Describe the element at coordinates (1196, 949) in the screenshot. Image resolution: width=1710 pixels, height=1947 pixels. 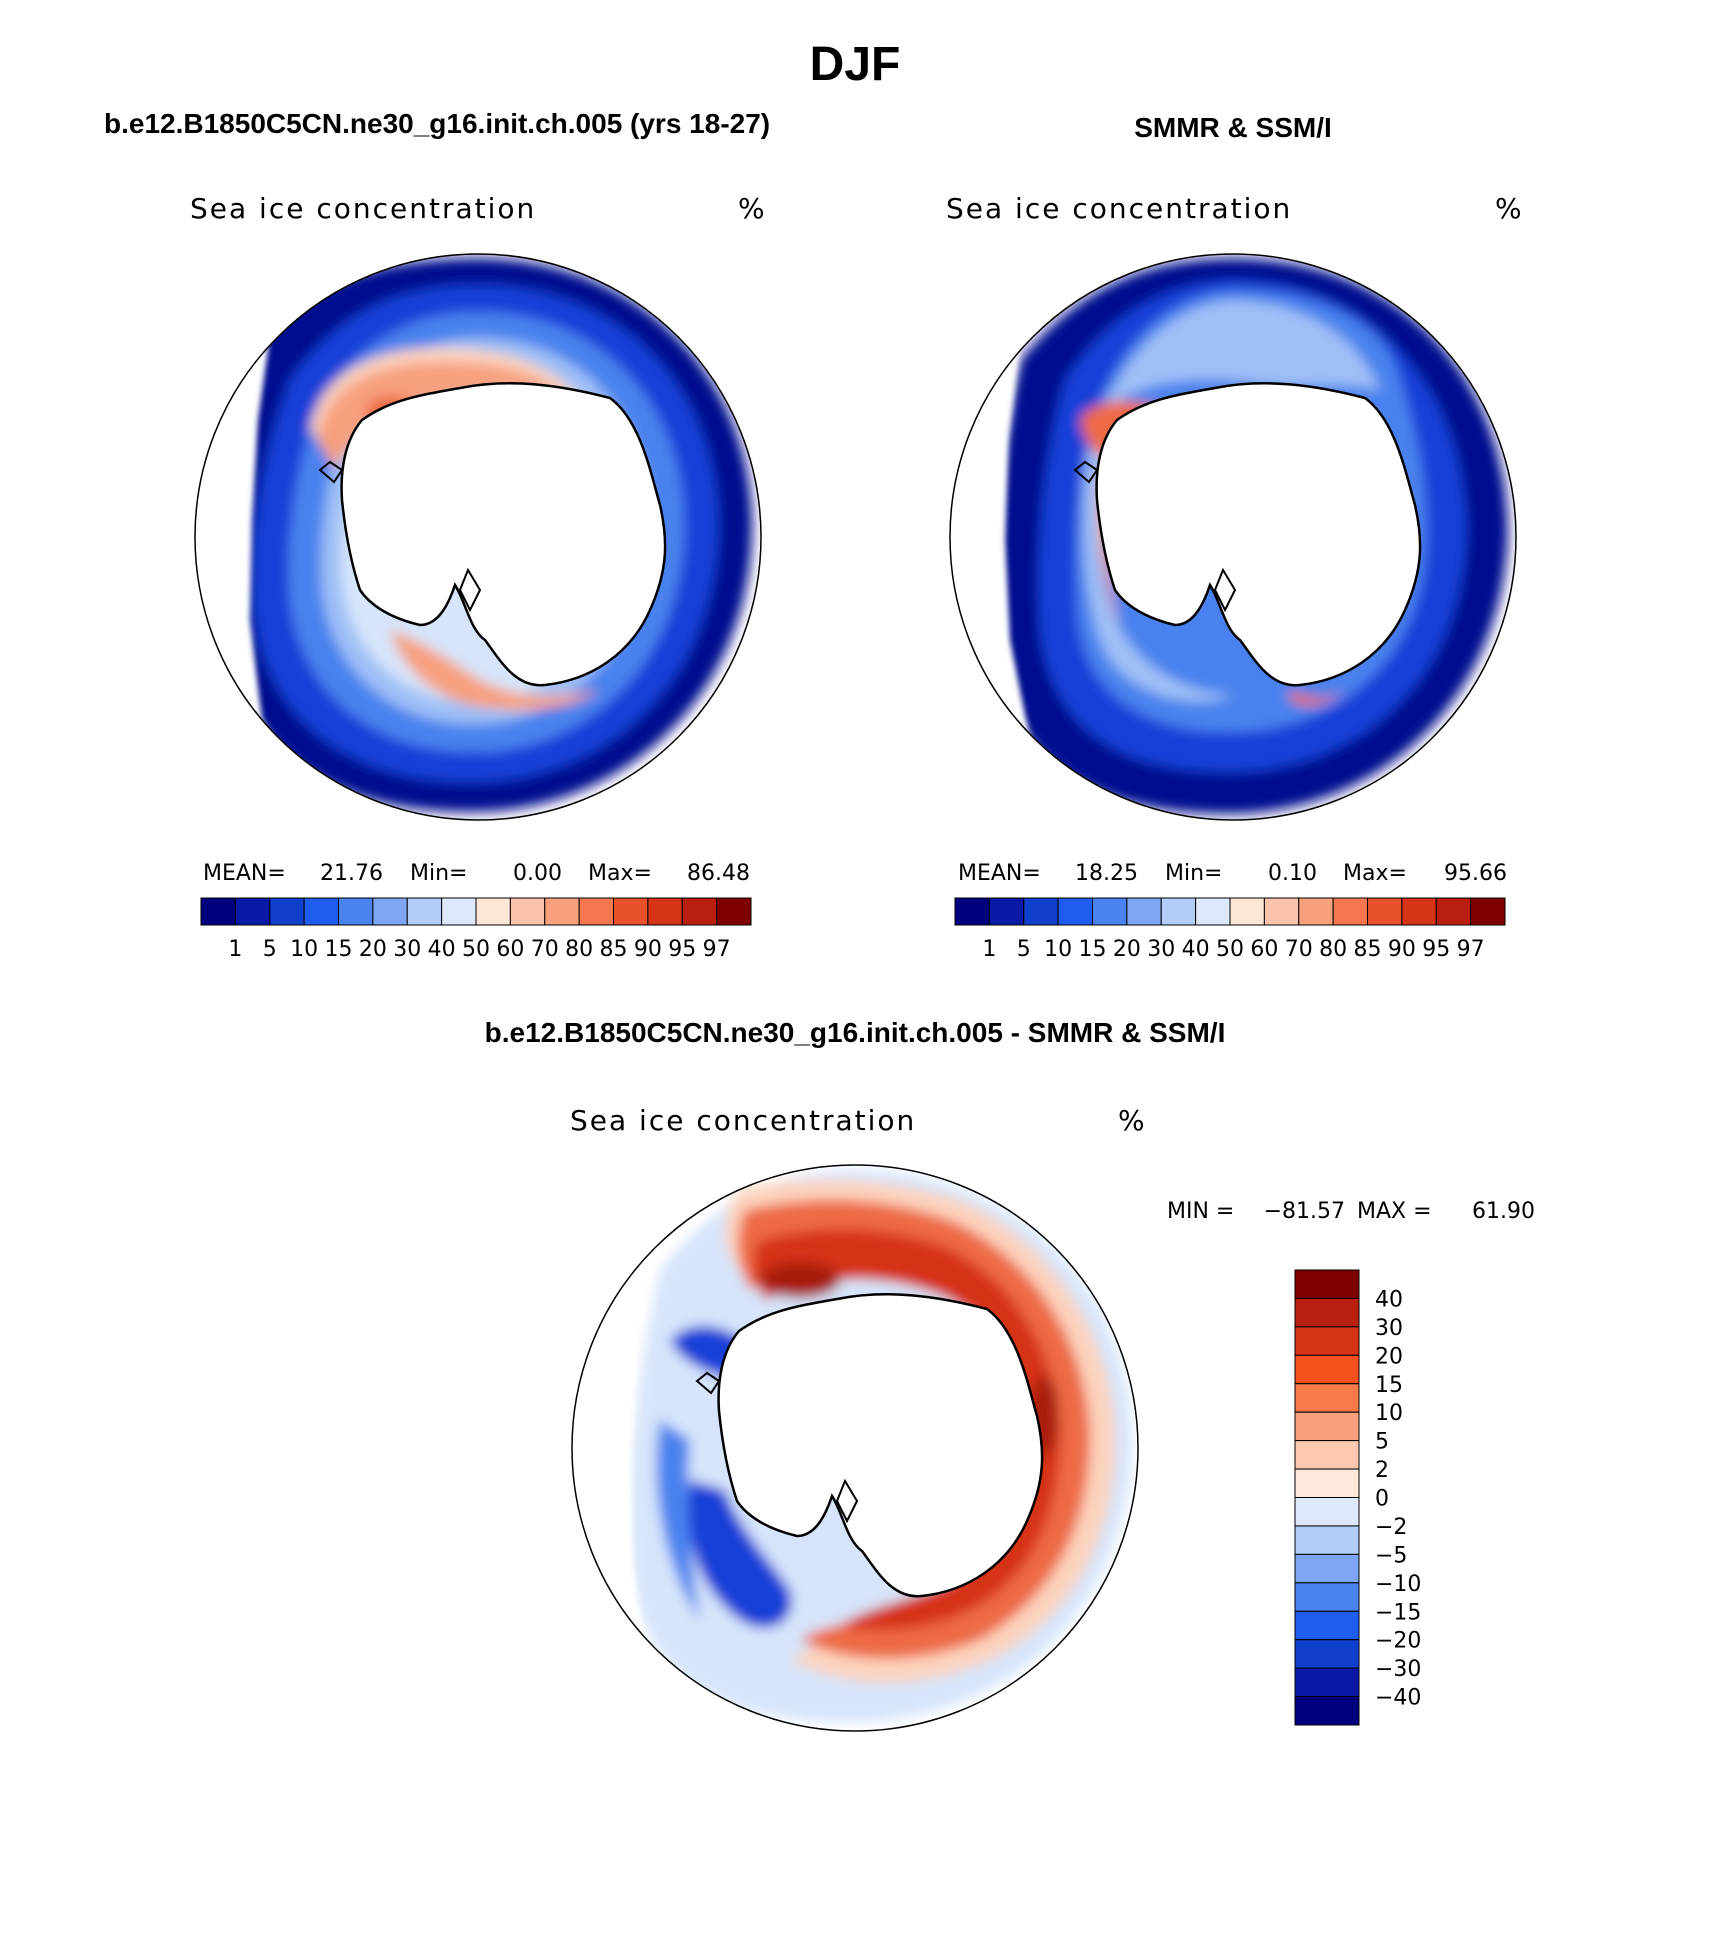
I see `obs-colorbar-tick-label: 40` at that location.